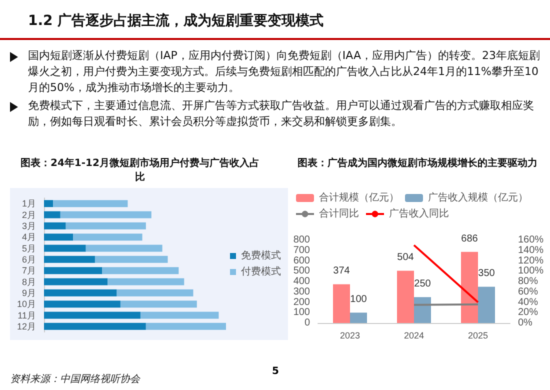  I want to click on x-tick-label: 2024, so click(414, 335).